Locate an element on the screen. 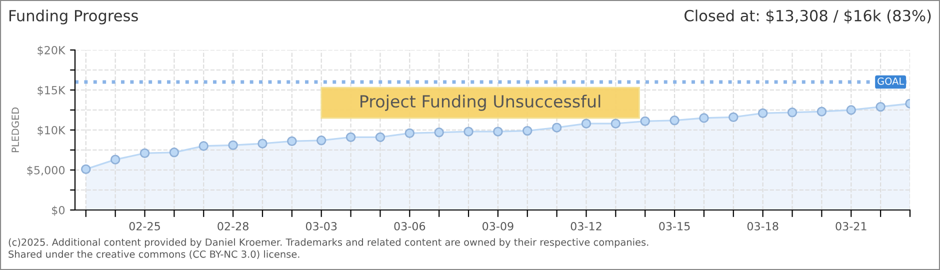  y-tick-label: $20K is located at coordinates (52, 51).